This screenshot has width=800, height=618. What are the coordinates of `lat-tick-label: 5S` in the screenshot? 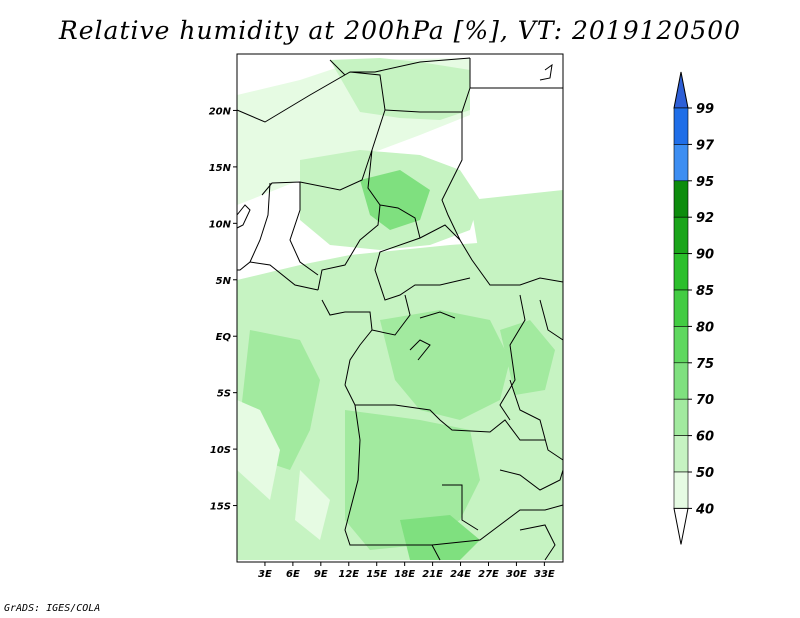 It's located at (224, 394).